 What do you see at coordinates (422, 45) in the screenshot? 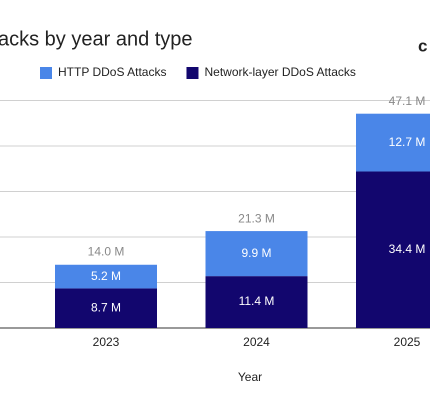
I see `logo: c` at bounding box center [422, 45].